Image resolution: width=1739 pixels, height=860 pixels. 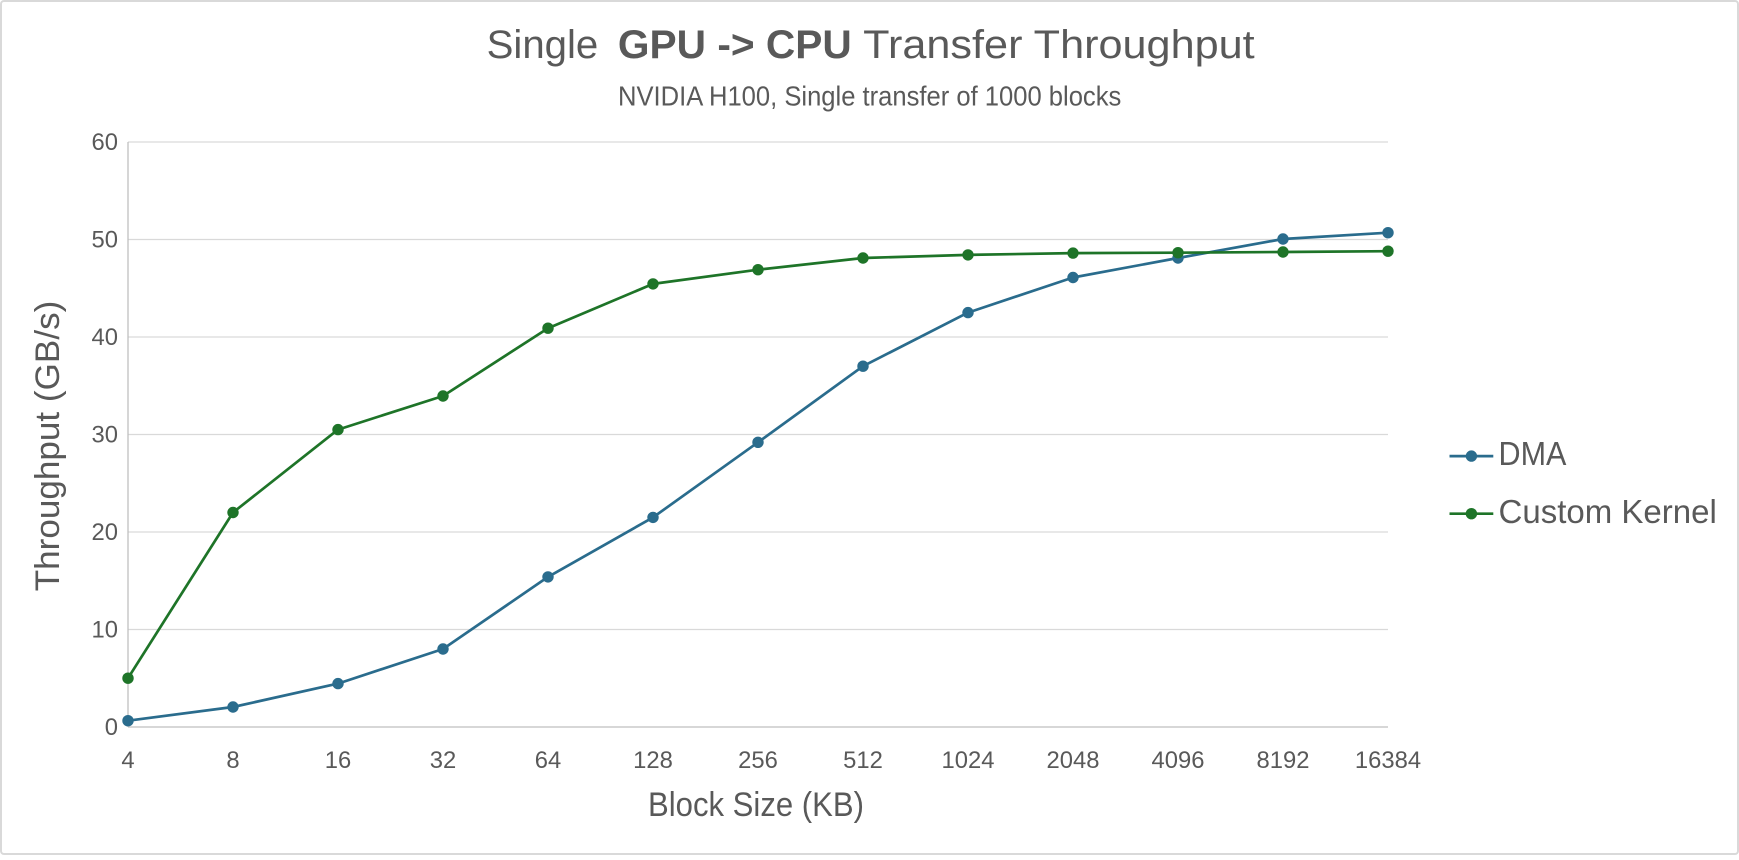 I want to click on svg-text: 60, so click(x=105, y=142).